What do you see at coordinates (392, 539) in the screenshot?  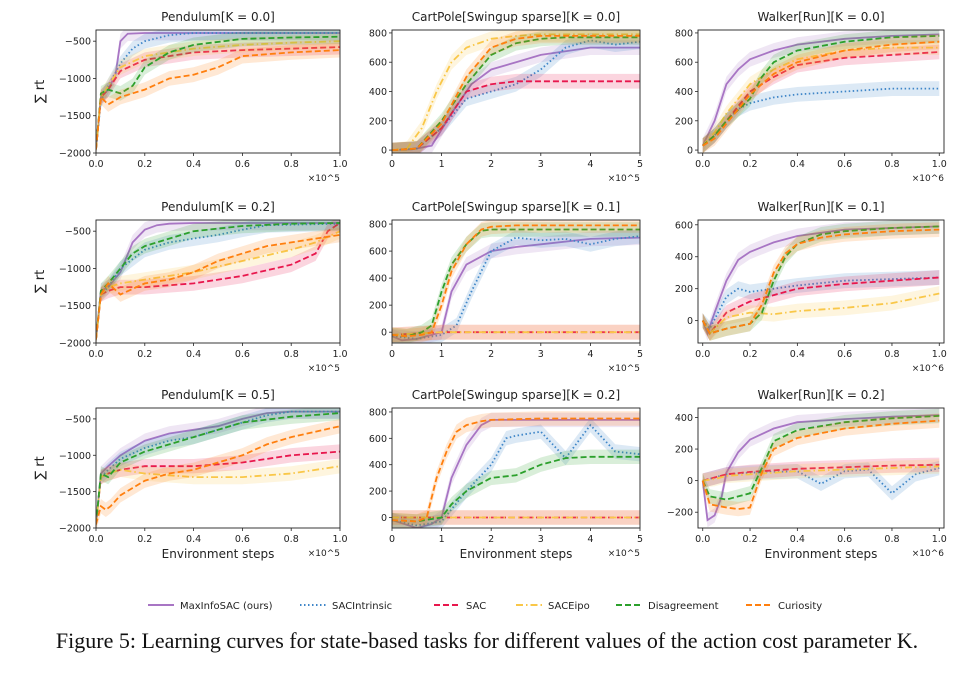 I see `x-tick-label: 0` at bounding box center [392, 539].